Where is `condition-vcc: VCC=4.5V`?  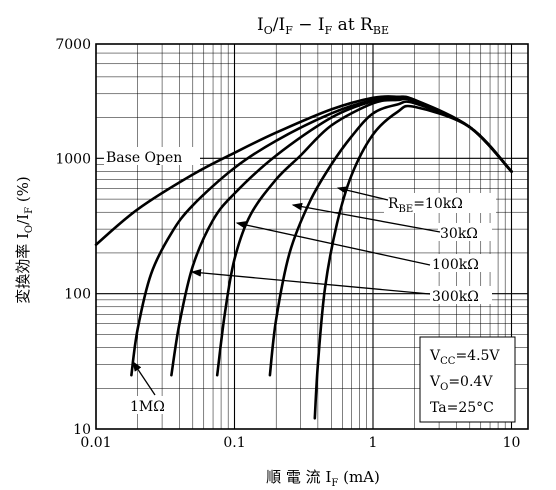 condition-vcc: VCC=4.5V is located at coordinates (464, 357).